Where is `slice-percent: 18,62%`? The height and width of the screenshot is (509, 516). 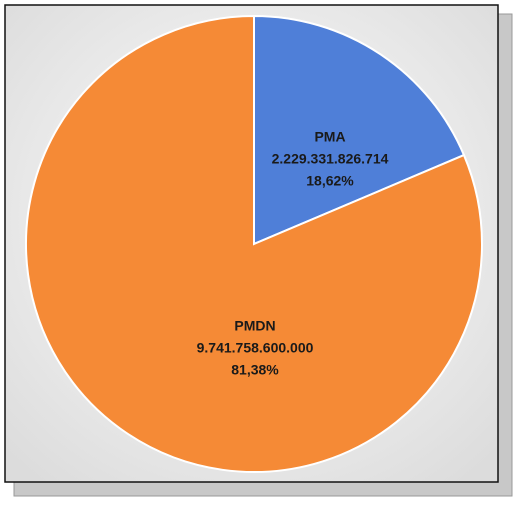 slice-percent: 18,62% is located at coordinates (330, 181).